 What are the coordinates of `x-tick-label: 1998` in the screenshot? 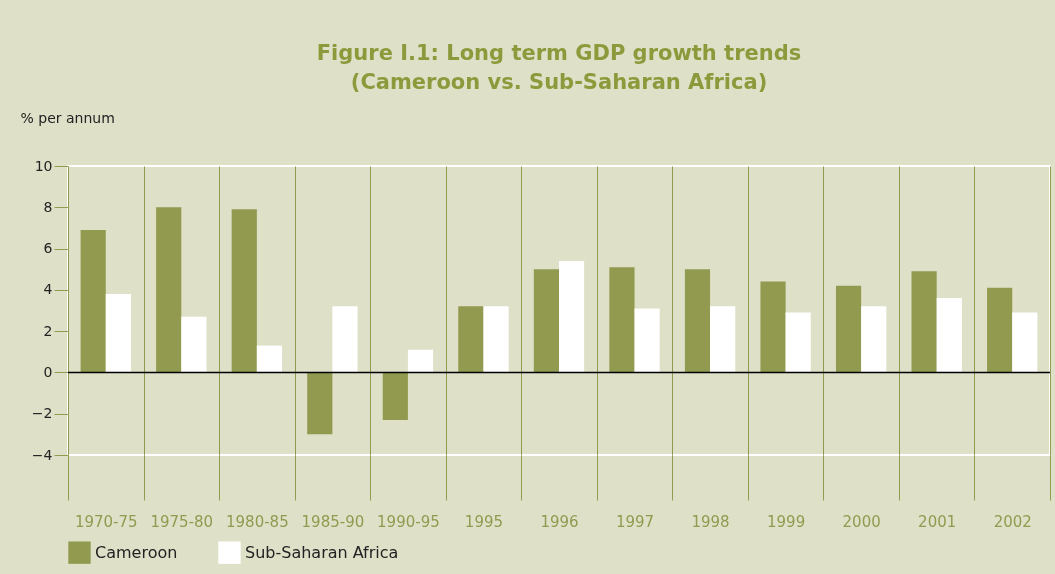 It's located at (710, 521).